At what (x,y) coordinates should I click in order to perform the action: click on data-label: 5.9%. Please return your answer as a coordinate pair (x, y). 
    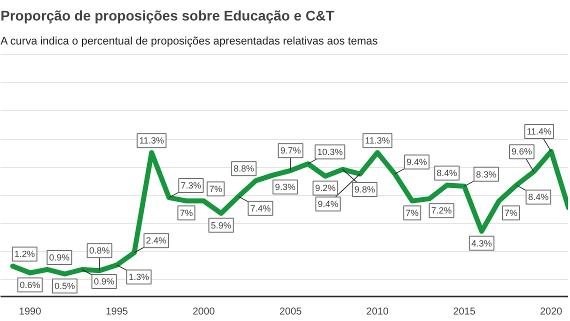
    Looking at the image, I should click on (221, 225).